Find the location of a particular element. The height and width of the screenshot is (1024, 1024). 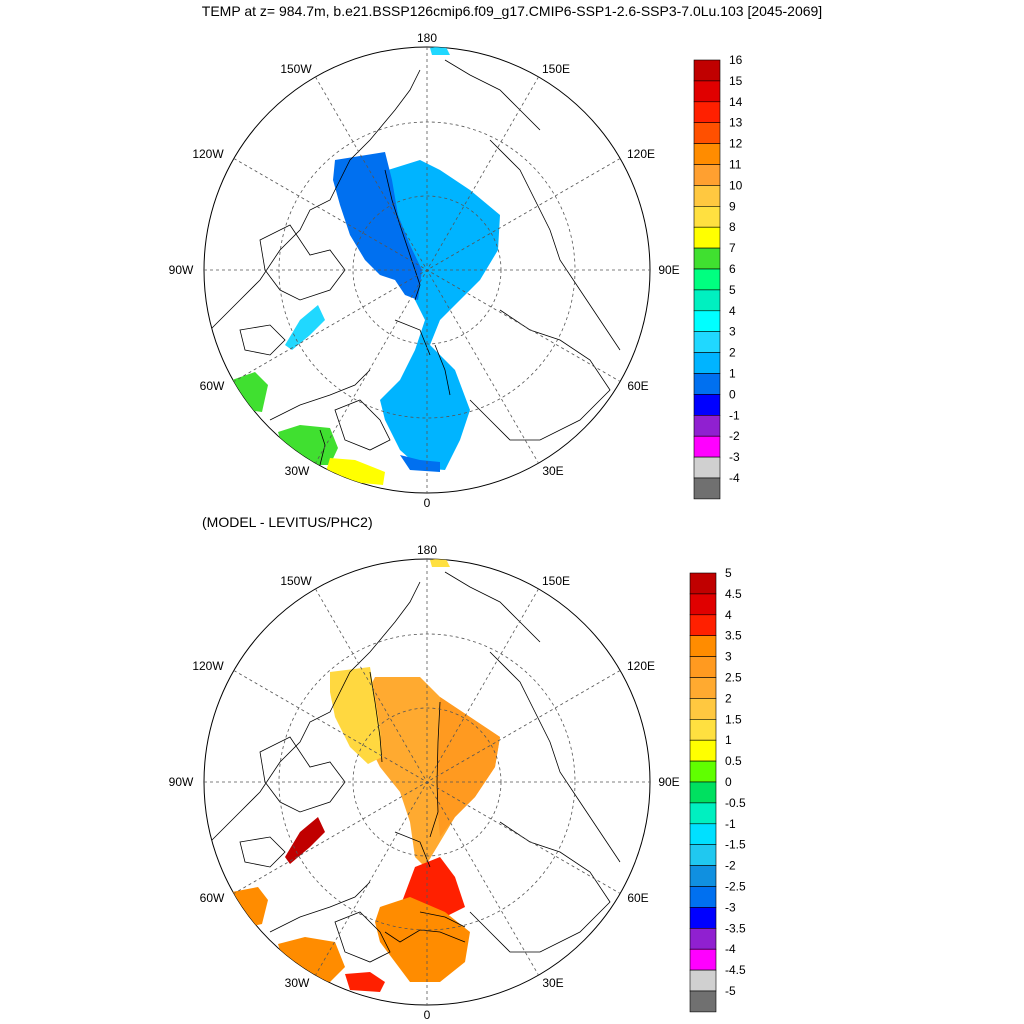

bot-field-orange-south is located at coordinates (422, 939).